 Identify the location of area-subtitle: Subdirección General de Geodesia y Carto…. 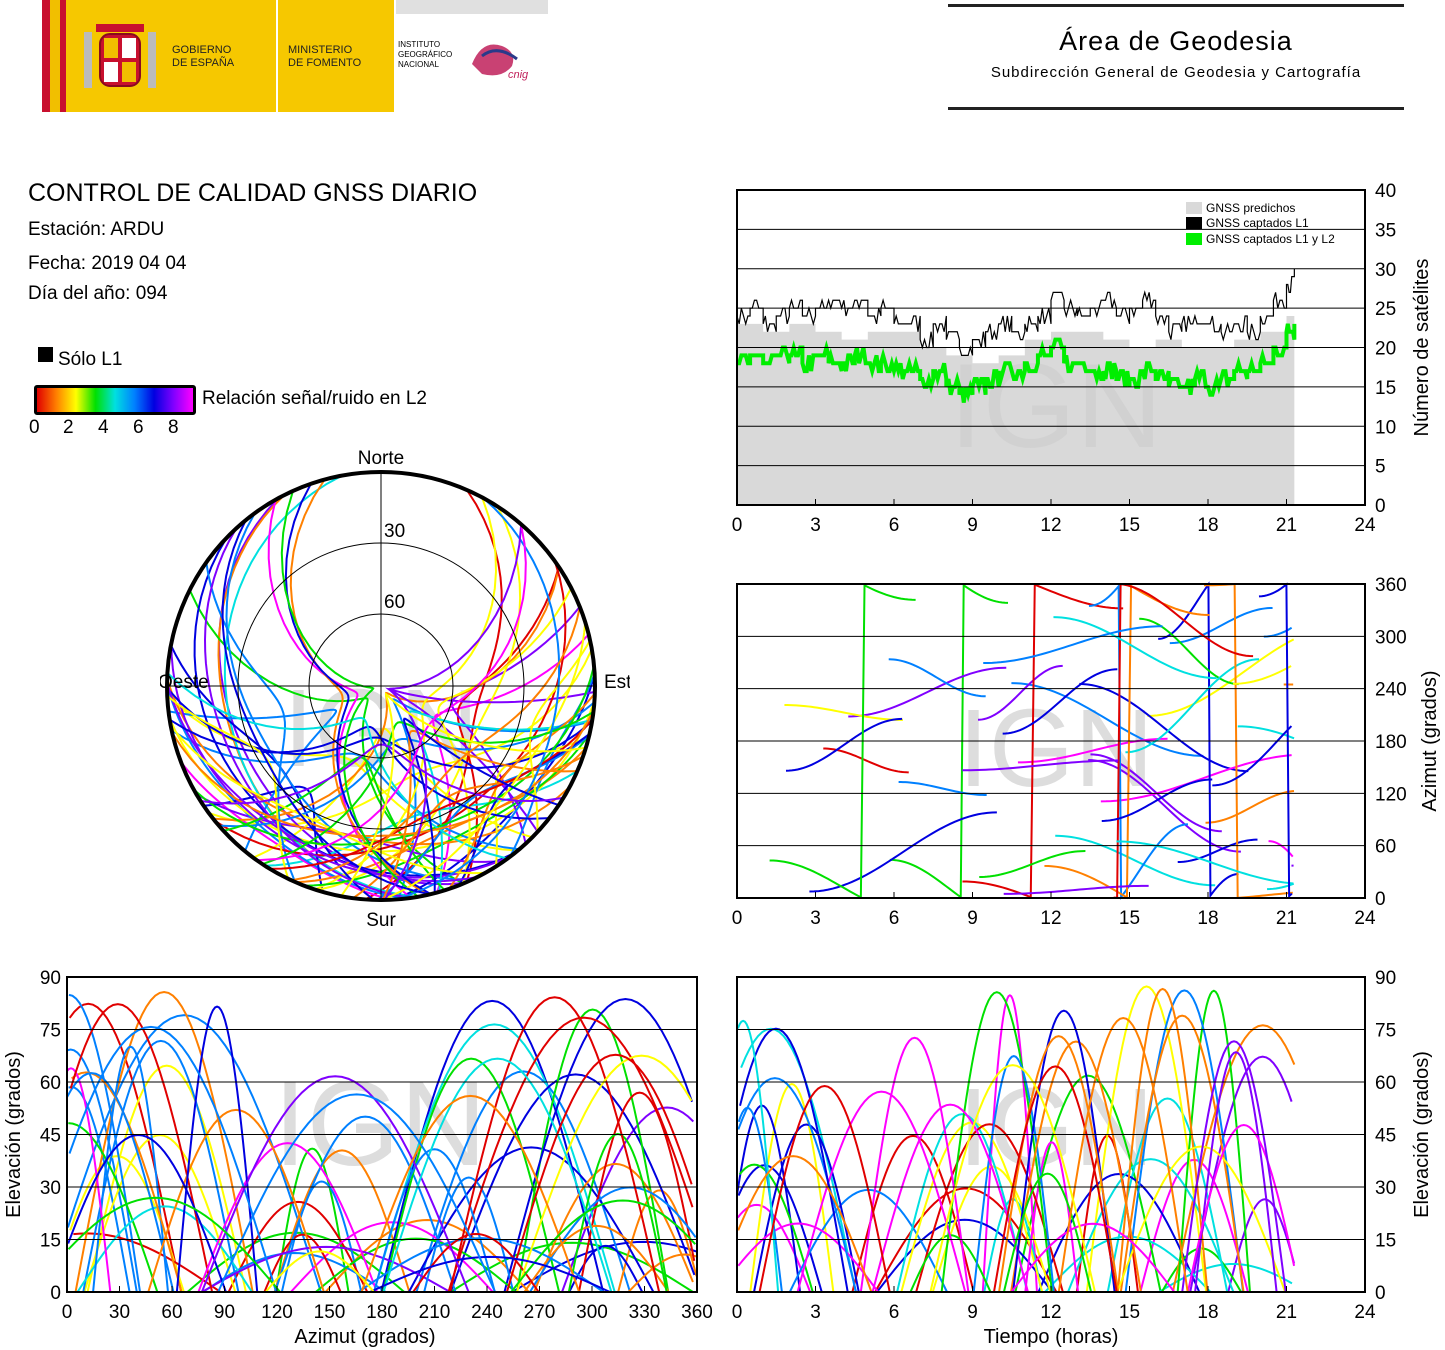
(1176, 72).